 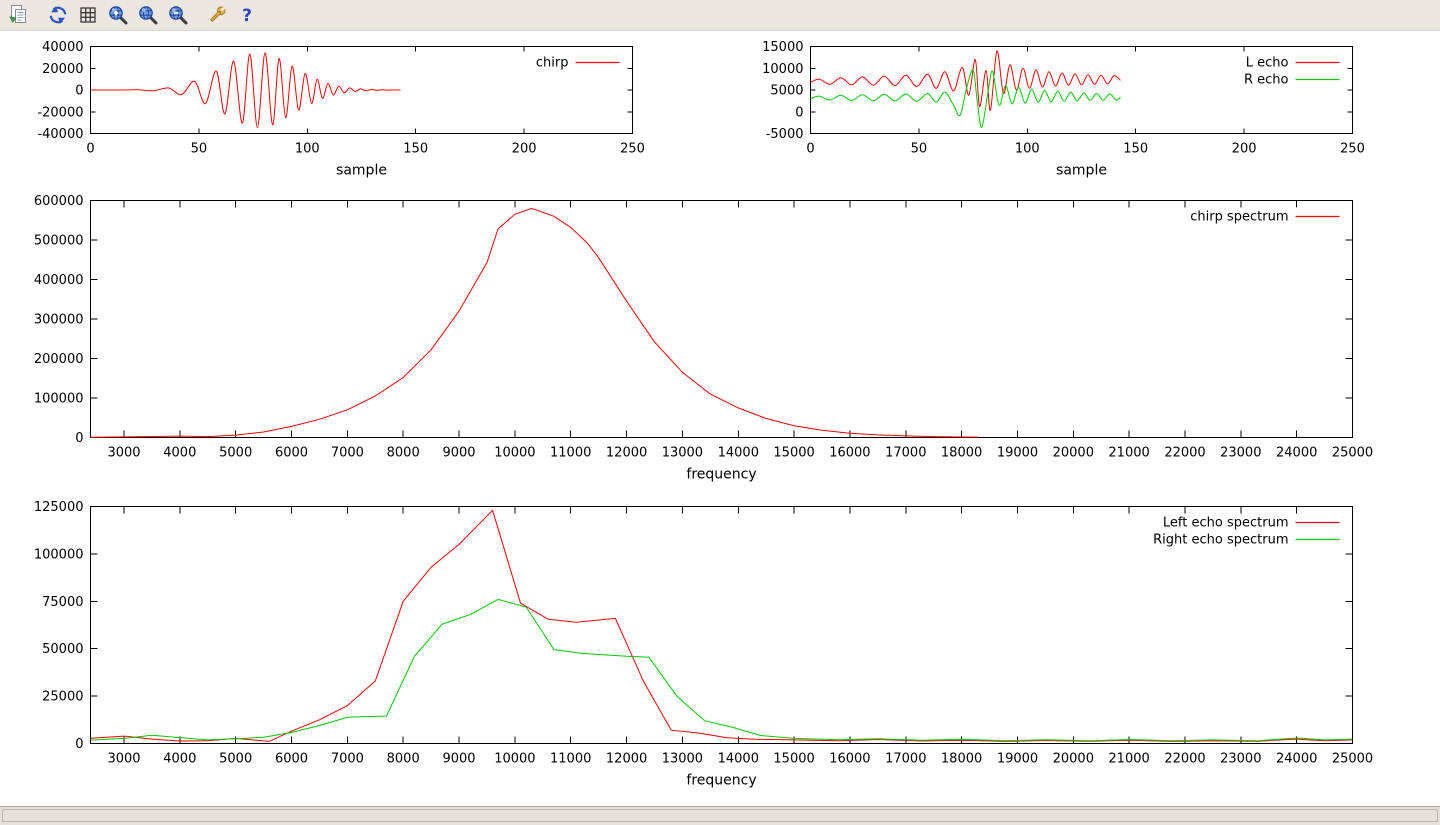 What do you see at coordinates (1266, 80) in the screenshot?
I see `svg-text: R echo` at bounding box center [1266, 80].